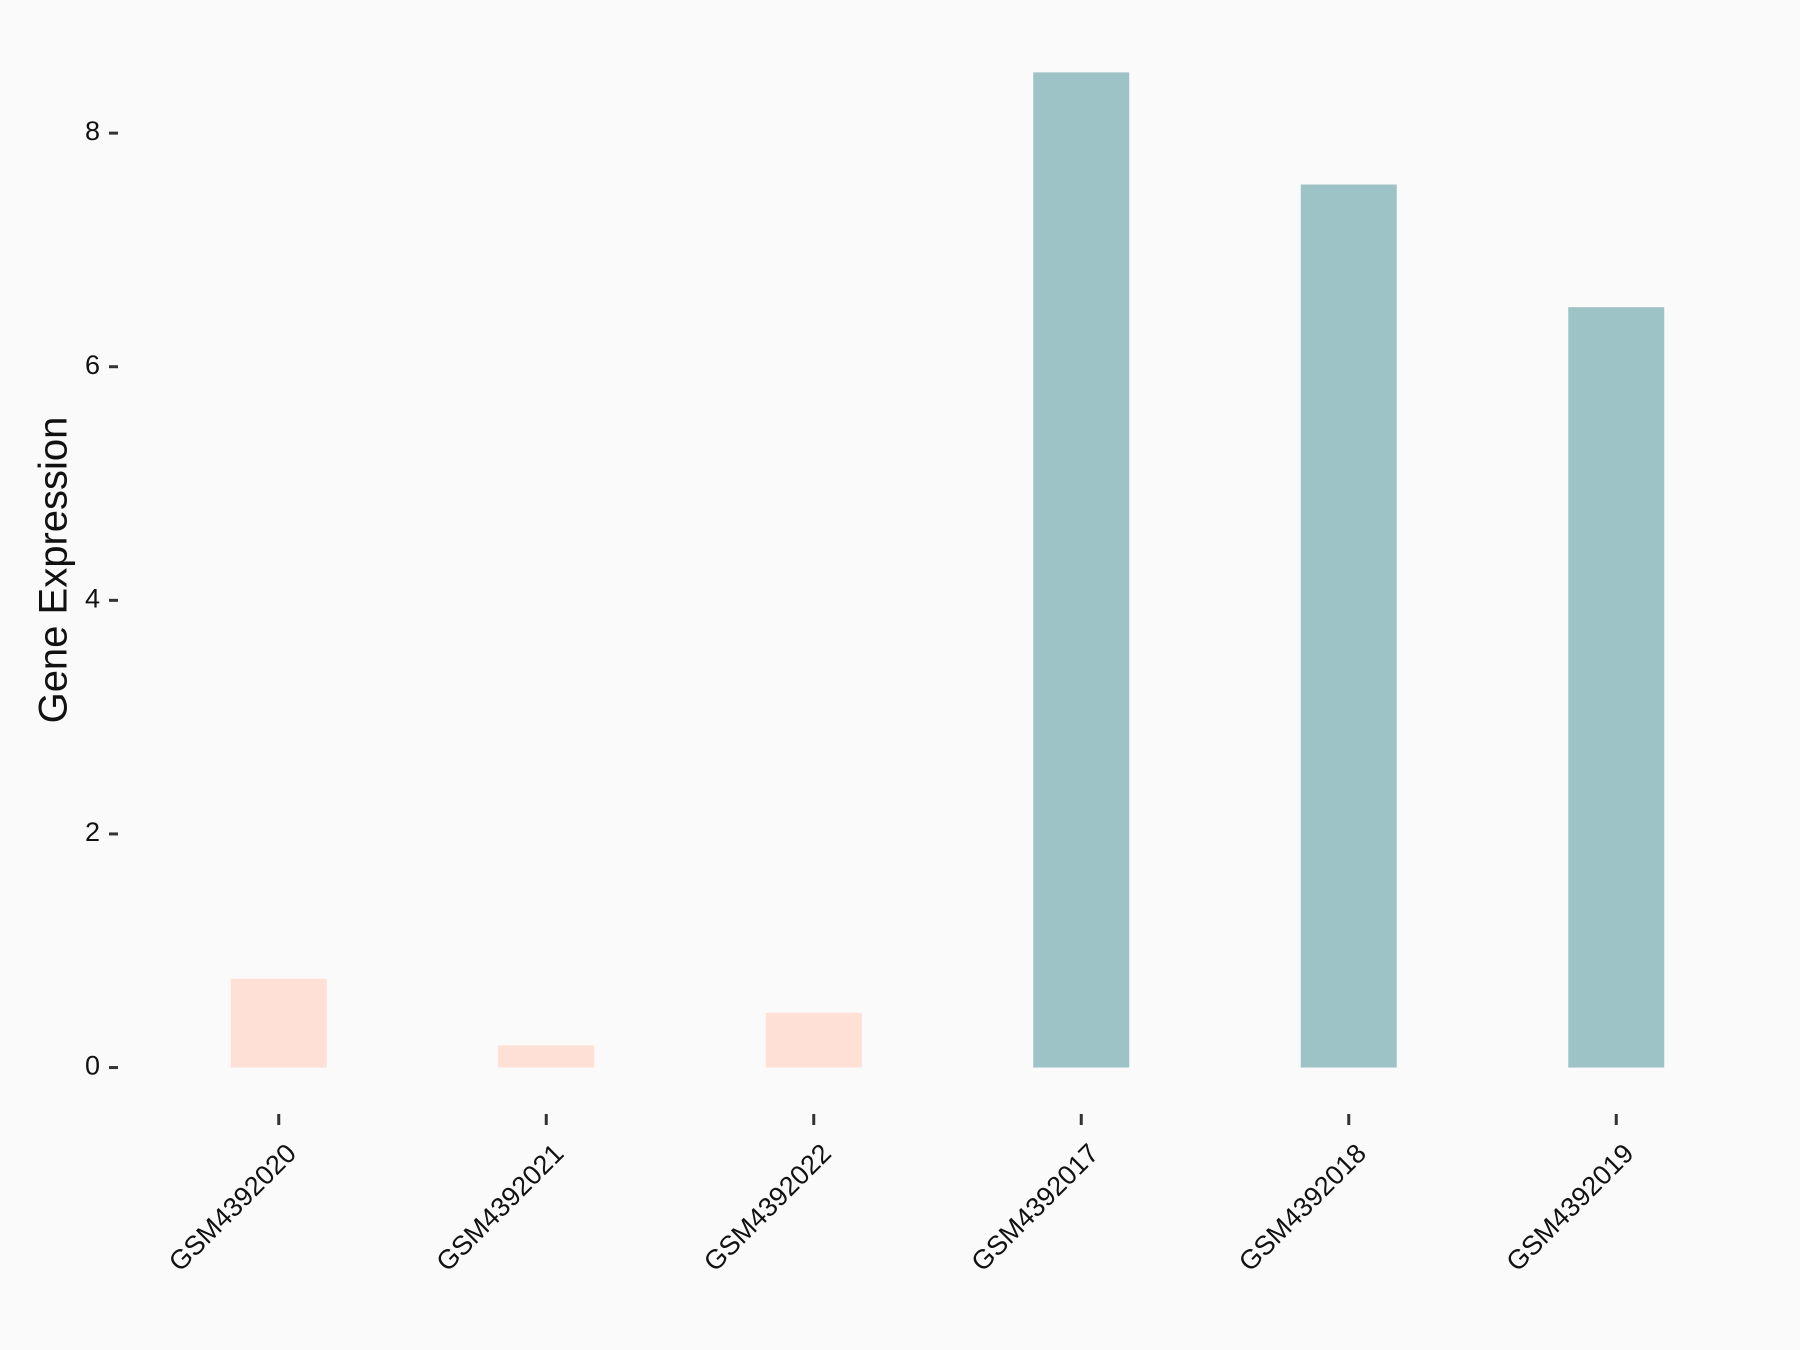 Image resolution: width=1800 pixels, height=1350 pixels. Describe the element at coordinates (92, 365) in the screenshot. I see `y-tick-label: 6` at that location.